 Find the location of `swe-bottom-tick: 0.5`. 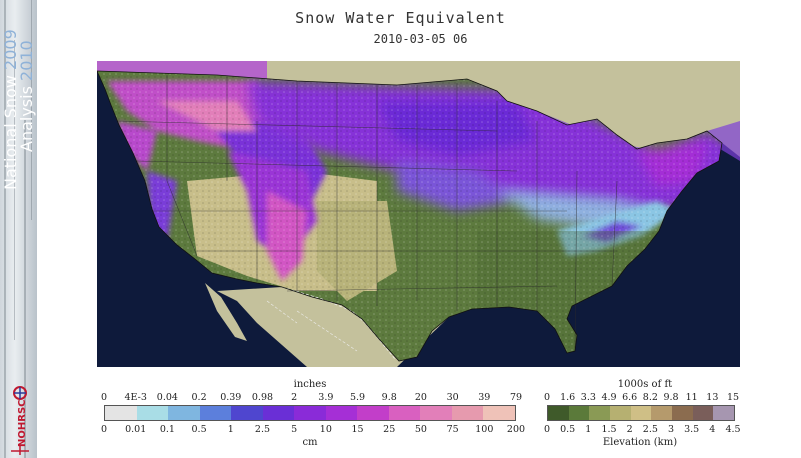

swe-bottom-tick: 0.5 is located at coordinates (199, 429).